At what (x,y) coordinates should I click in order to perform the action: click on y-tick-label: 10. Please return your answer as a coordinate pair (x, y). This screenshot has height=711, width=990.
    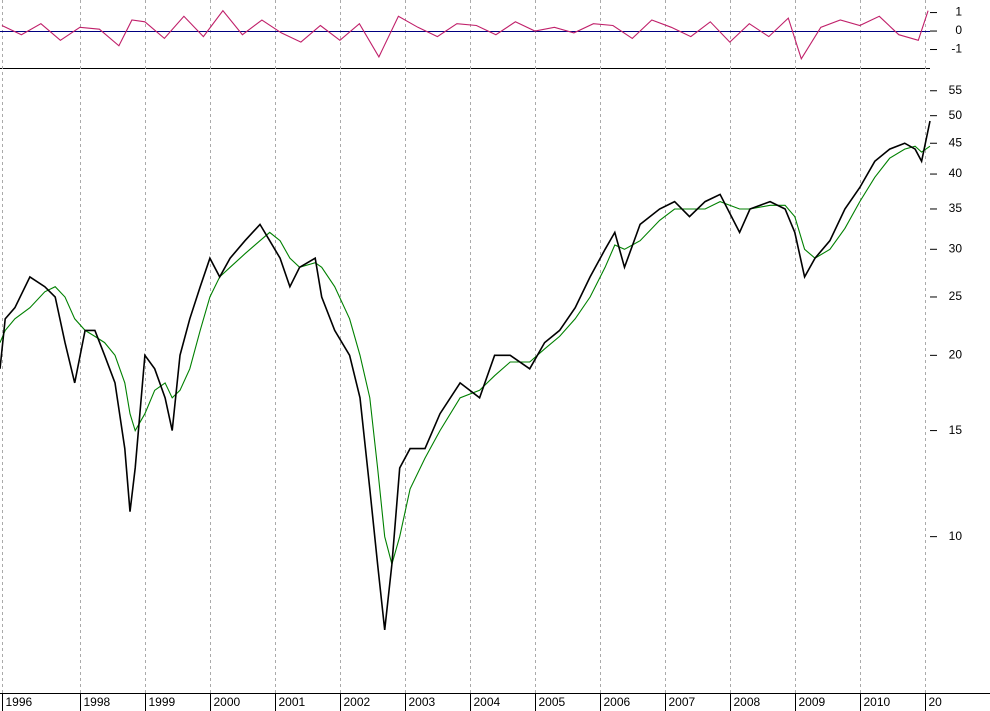
    Looking at the image, I should click on (956, 536).